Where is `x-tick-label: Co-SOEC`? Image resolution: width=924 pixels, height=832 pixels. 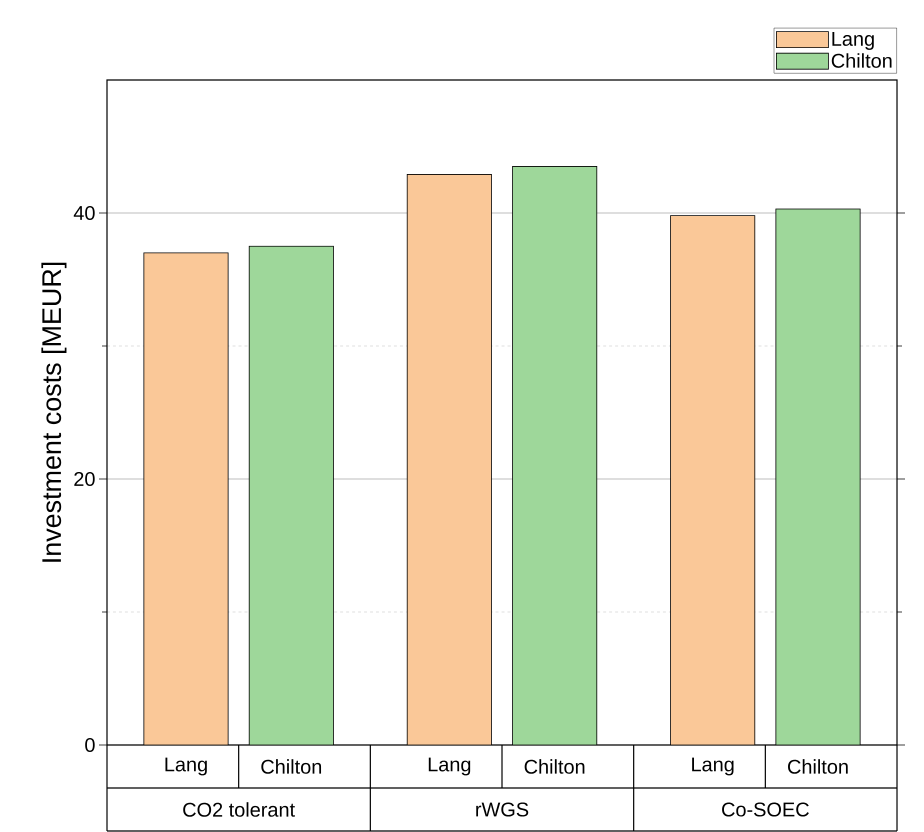
x-tick-label: Co-SOEC is located at coordinates (765, 809).